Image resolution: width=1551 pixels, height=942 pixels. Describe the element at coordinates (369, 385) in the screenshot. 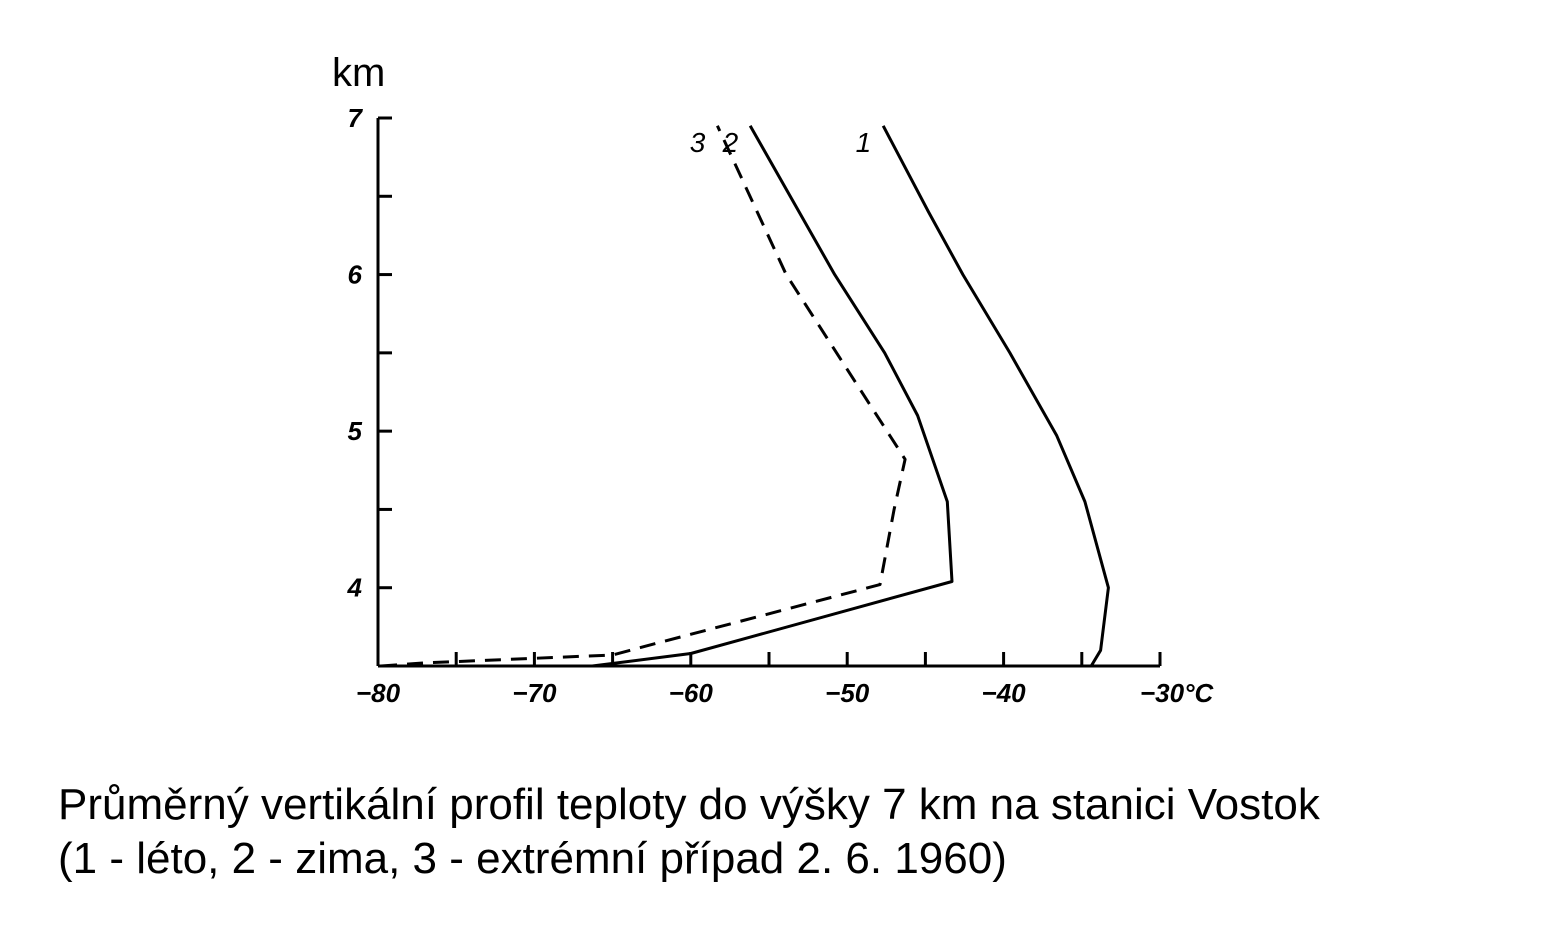

I see `y-axis-ticks: 4 5 6 7` at that location.